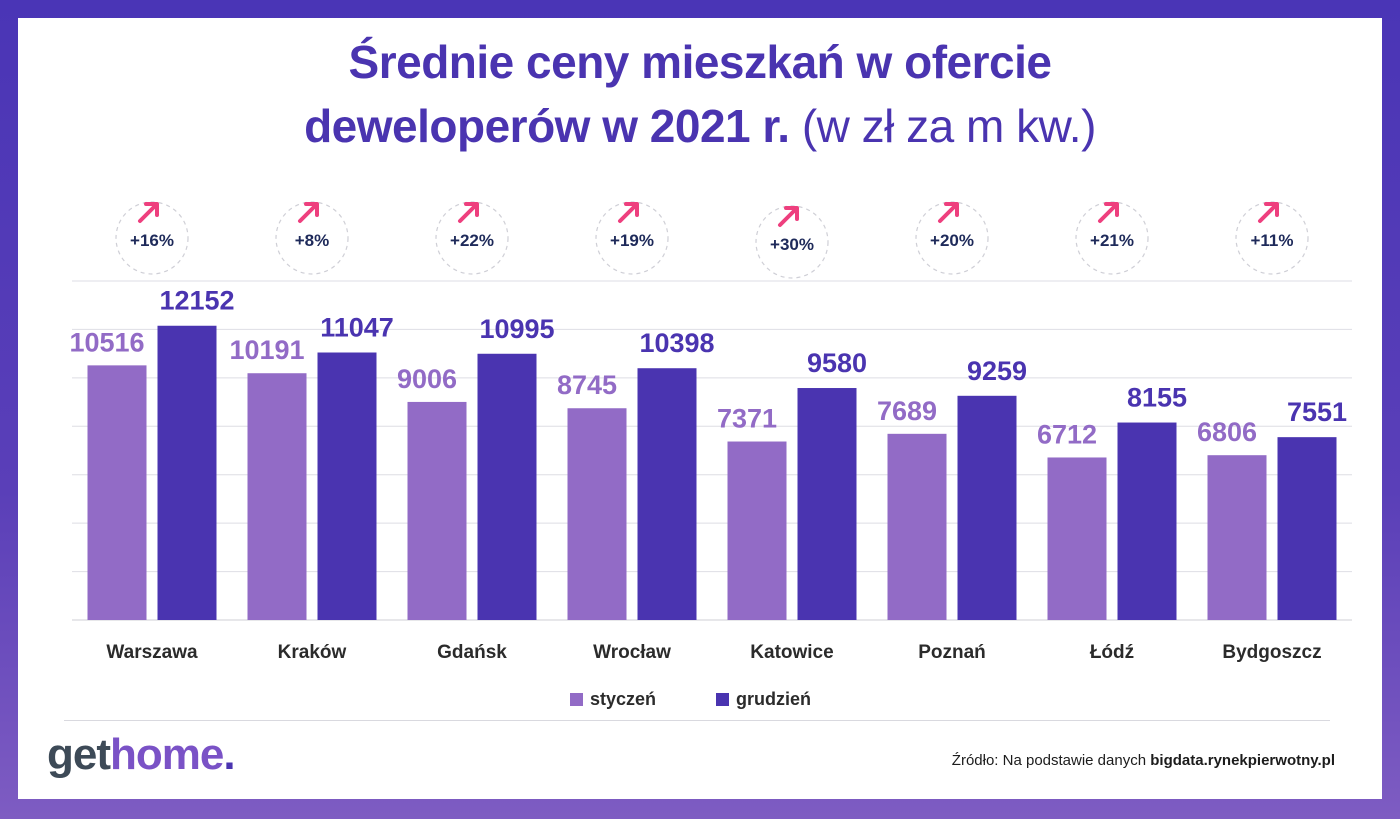  Describe the element at coordinates (472, 652) in the screenshot. I see `category-label-gdansk: Gdańsk` at that location.